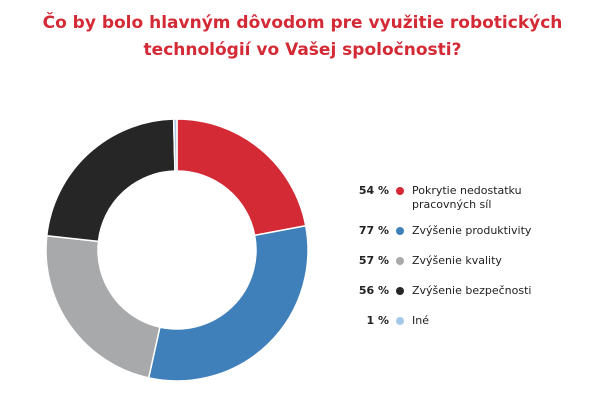 The image size is (605, 400). I want to click on legend-label: Zvýšenie kvality, so click(457, 260).